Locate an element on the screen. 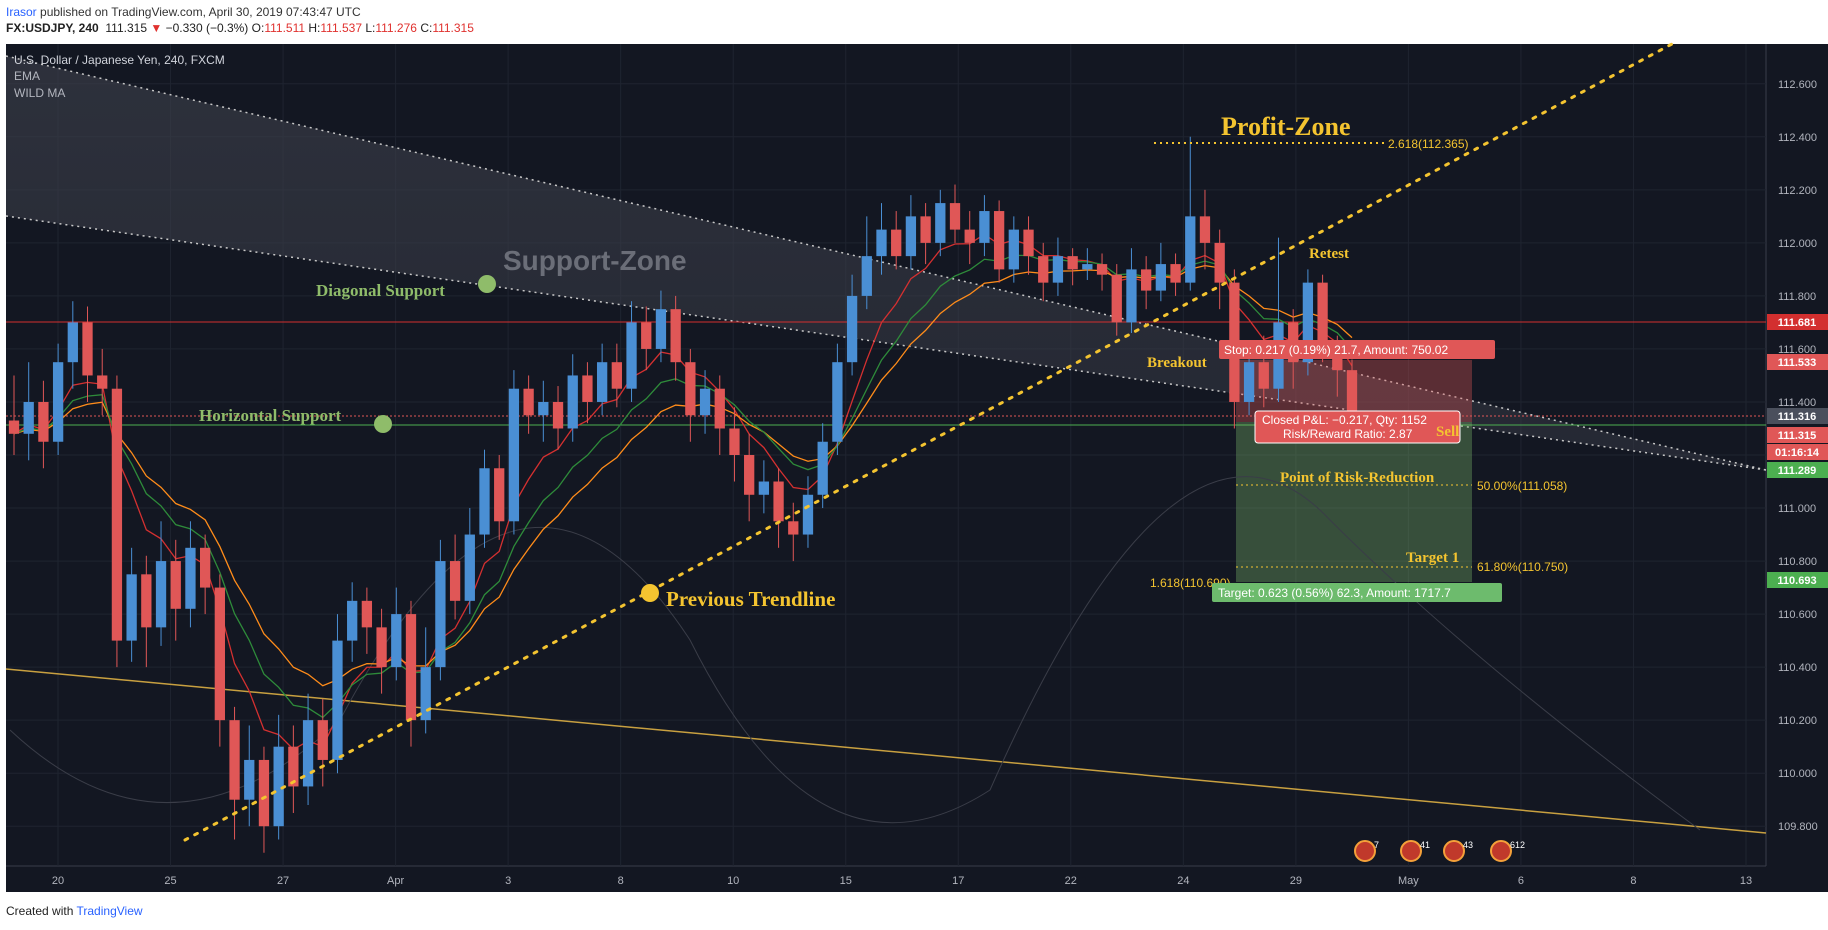  target-zone is located at coordinates (1354, 502).